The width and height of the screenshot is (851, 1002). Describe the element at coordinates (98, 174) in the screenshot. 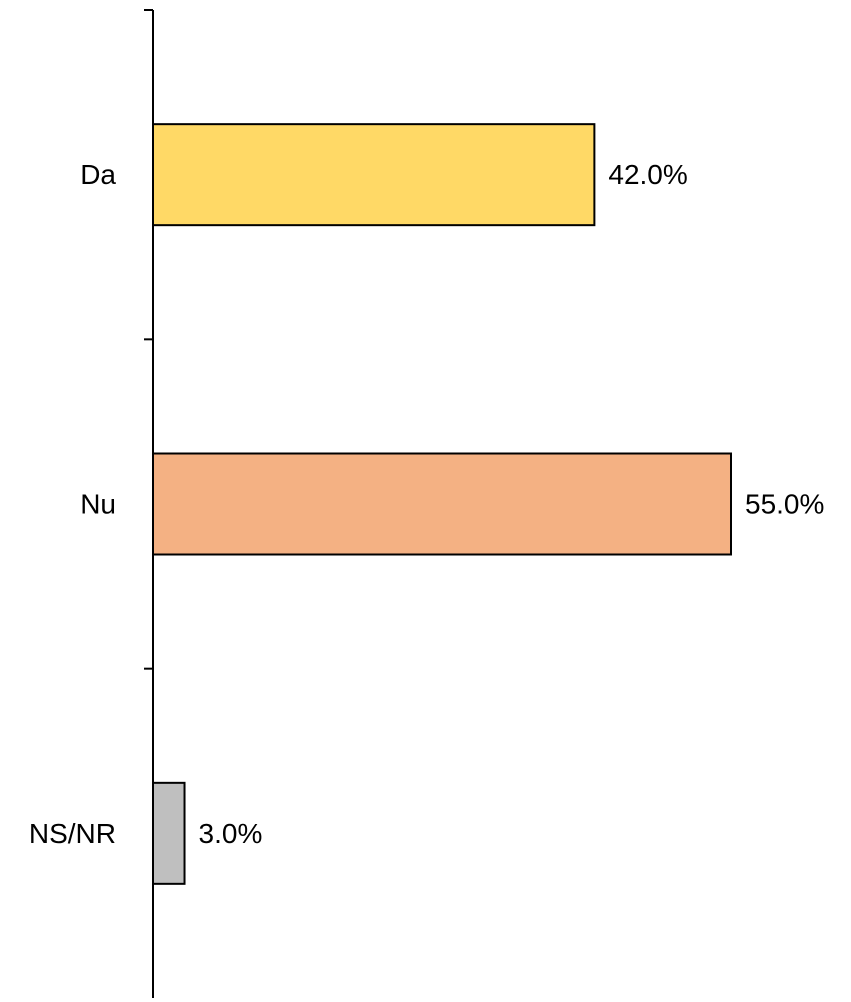

I see `category-label: Da` at that location.